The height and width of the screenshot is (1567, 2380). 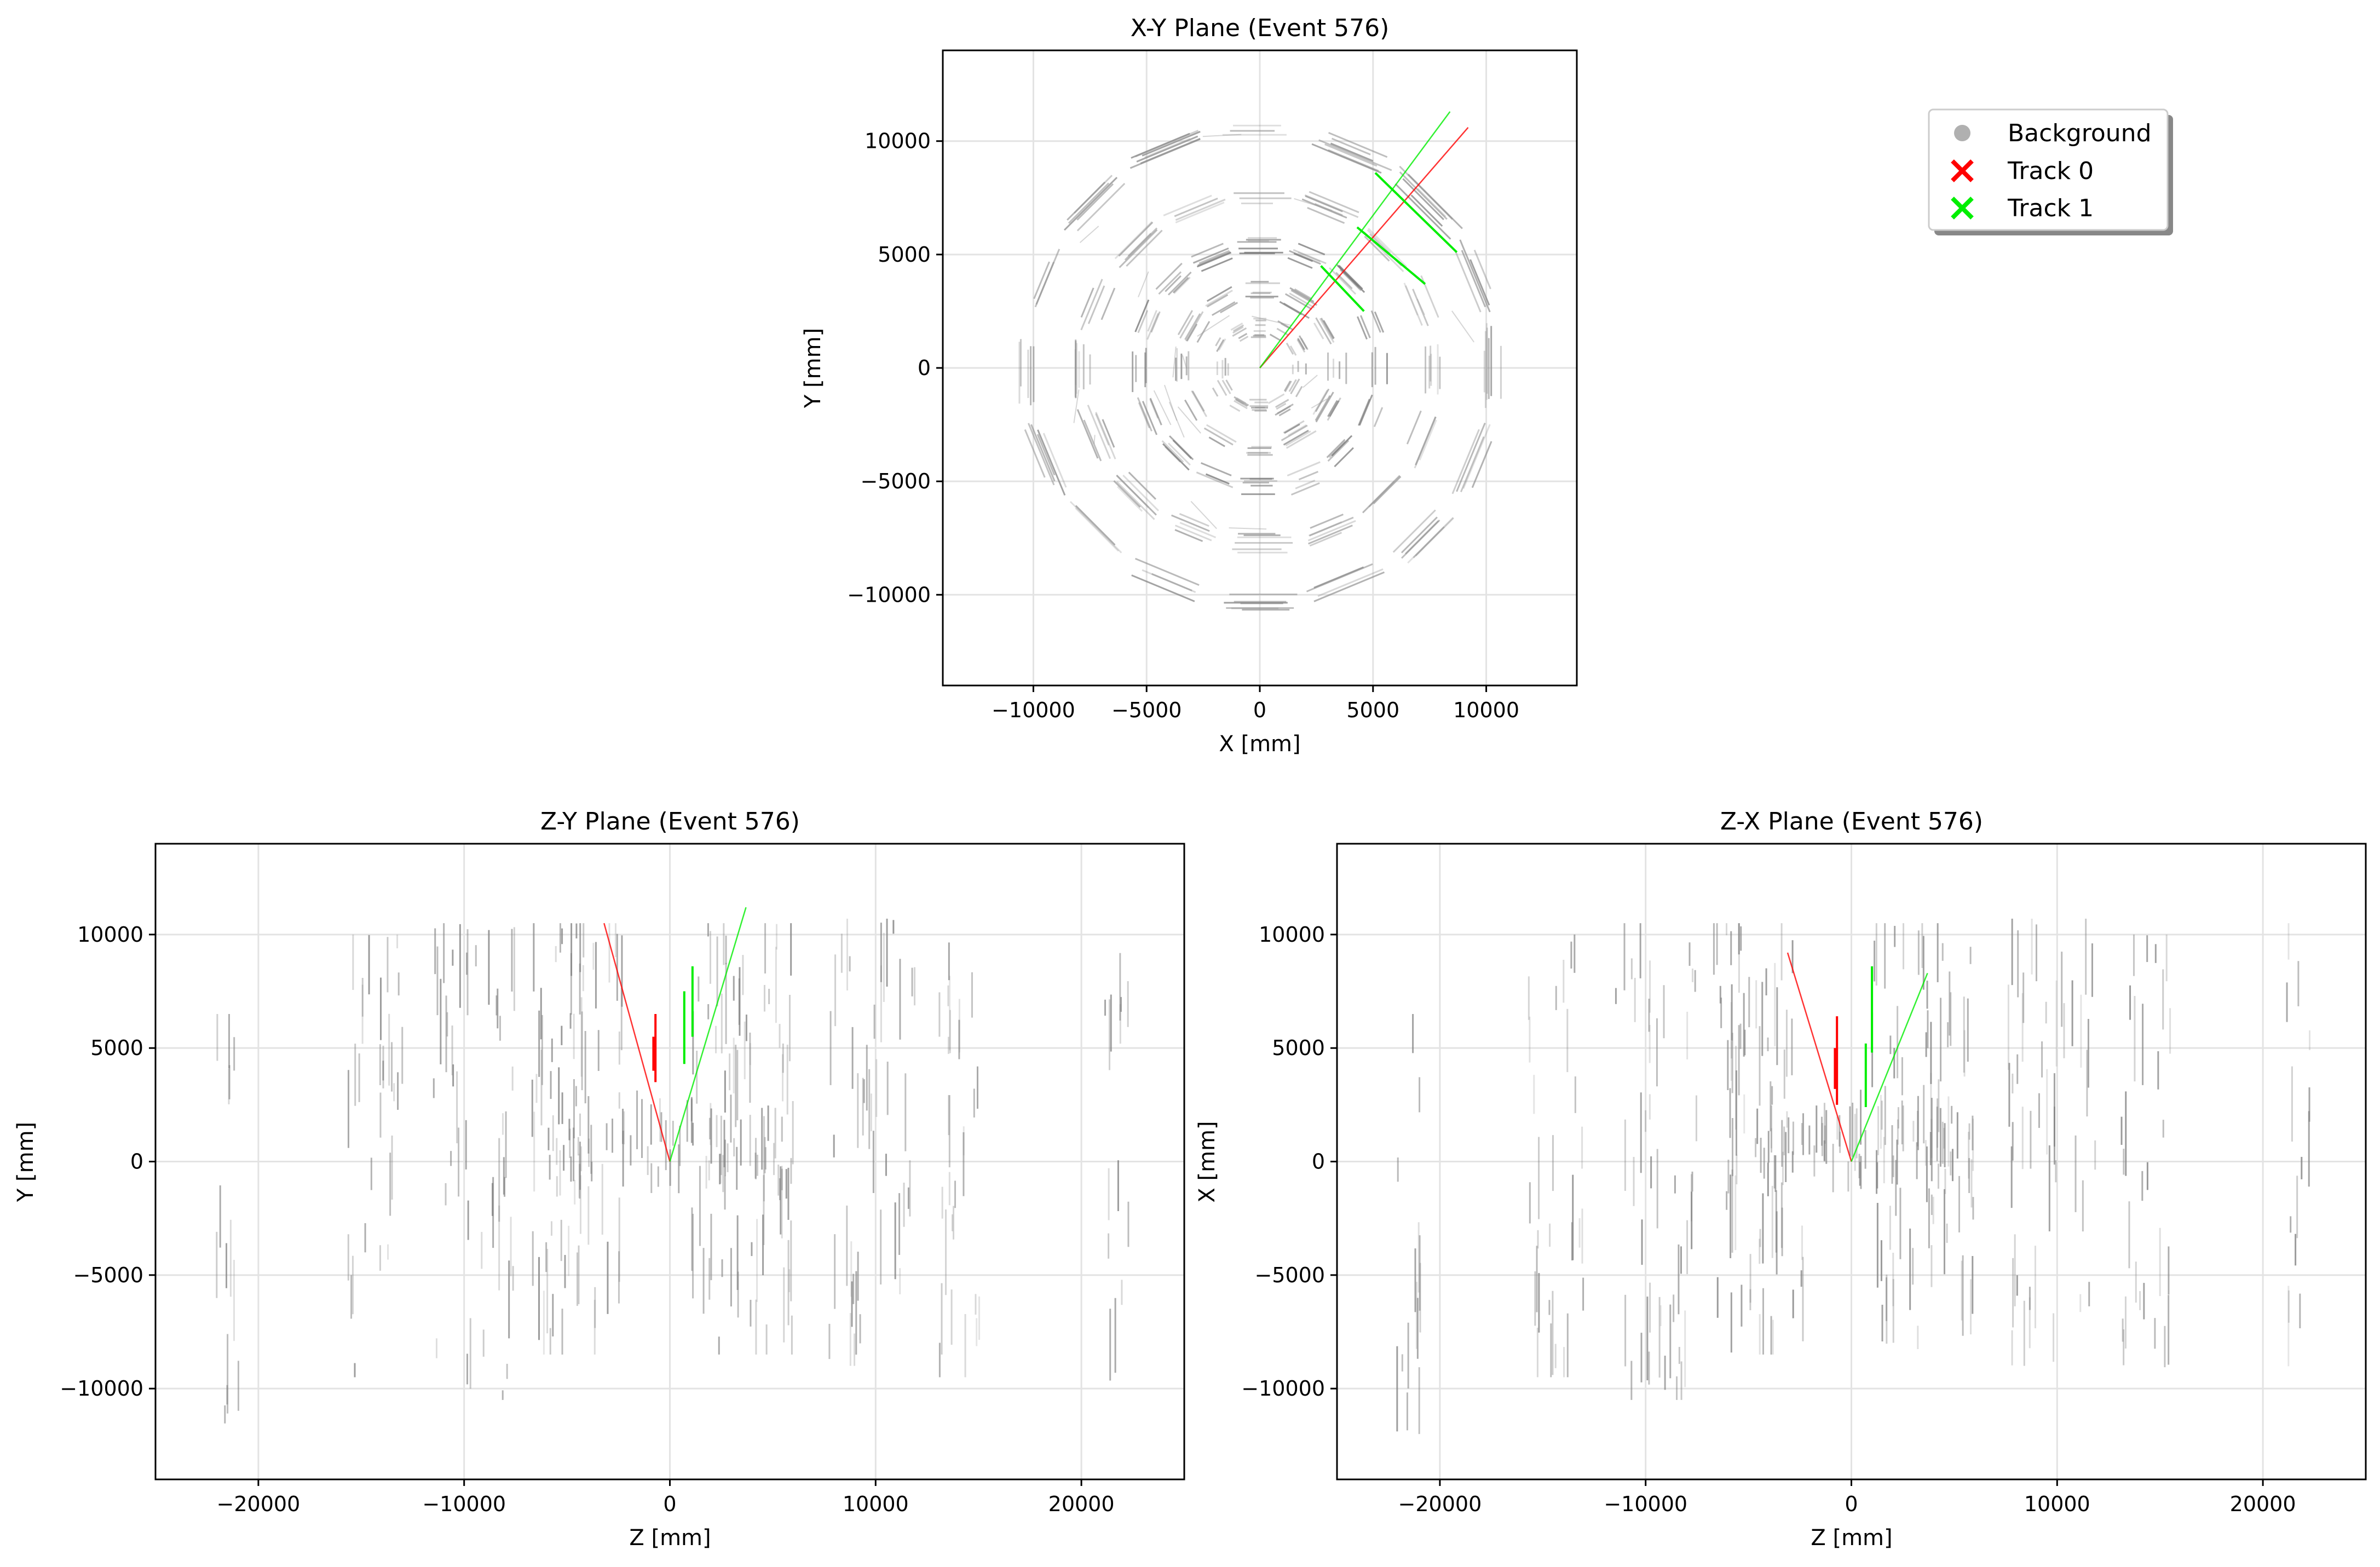 I want to click on zx-plane-tracks, so click(x=1857, y=1057).